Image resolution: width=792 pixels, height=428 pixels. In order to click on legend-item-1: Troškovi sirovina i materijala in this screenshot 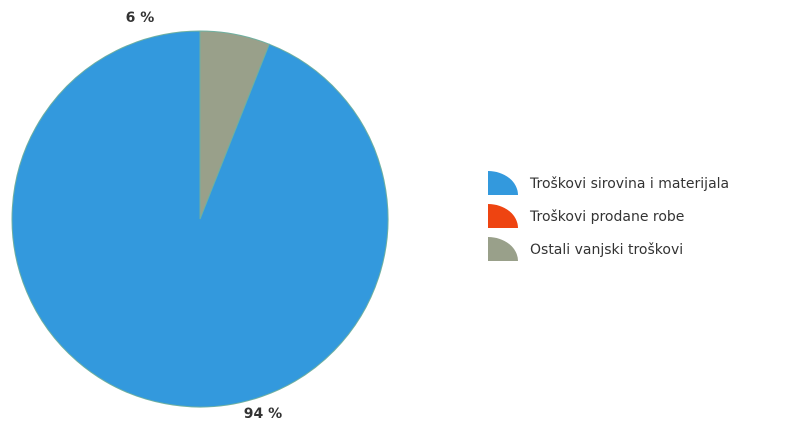, I will do `click(608, 183)`.